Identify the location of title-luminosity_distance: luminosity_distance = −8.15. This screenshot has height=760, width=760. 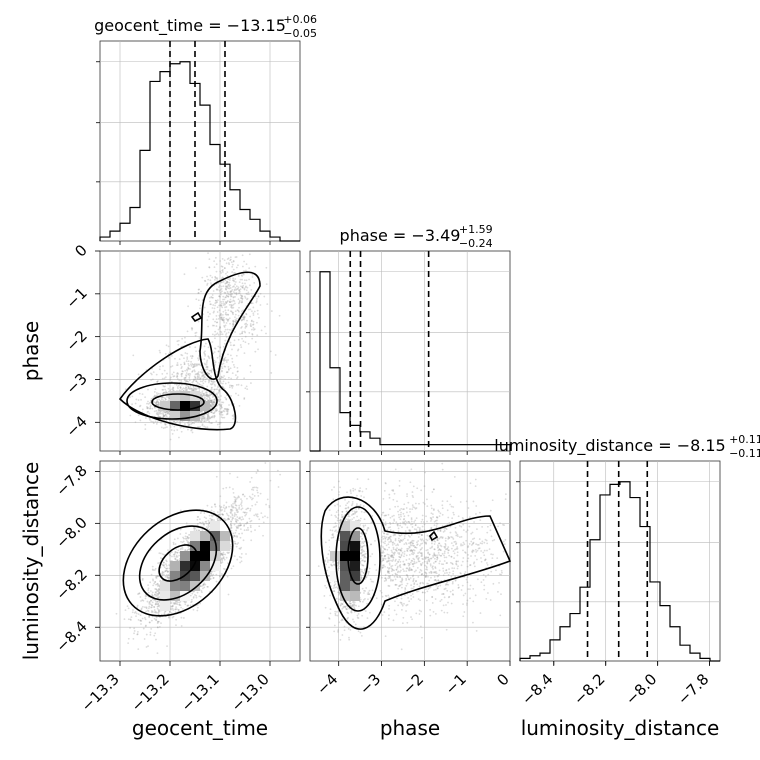
(609, 446).